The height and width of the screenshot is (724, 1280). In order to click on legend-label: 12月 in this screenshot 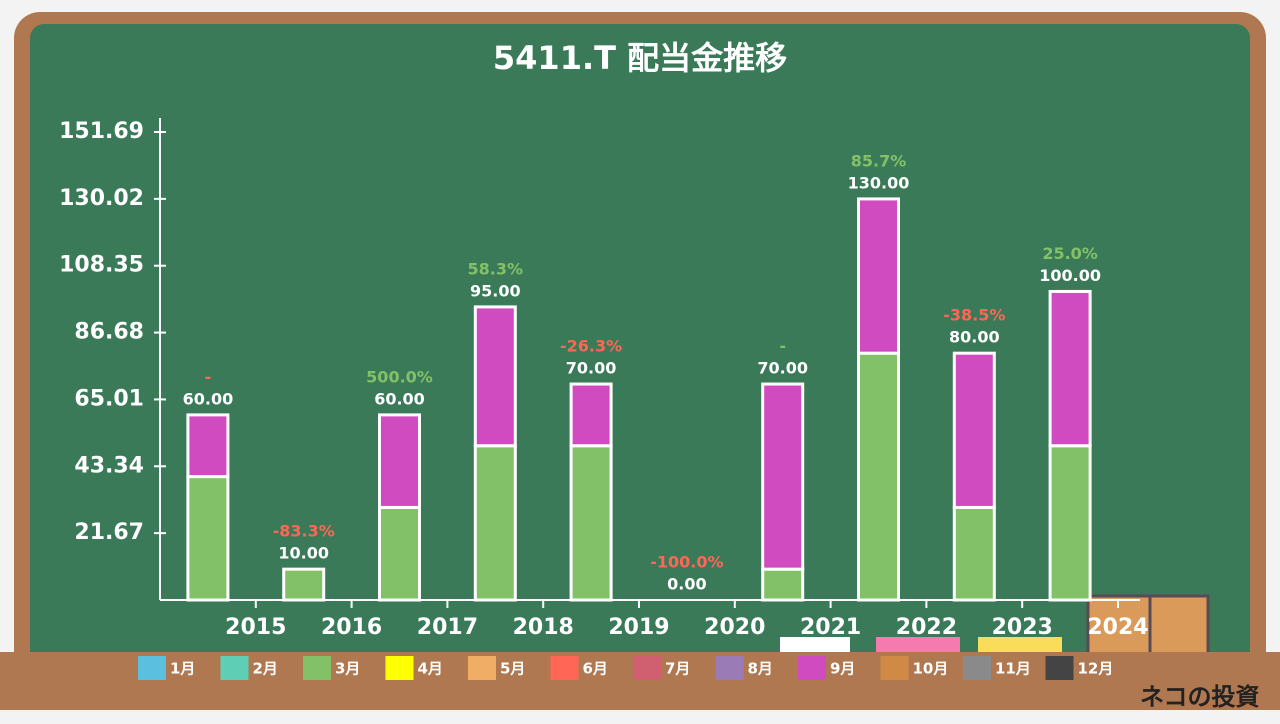, I will do `click(1096, 669)`.